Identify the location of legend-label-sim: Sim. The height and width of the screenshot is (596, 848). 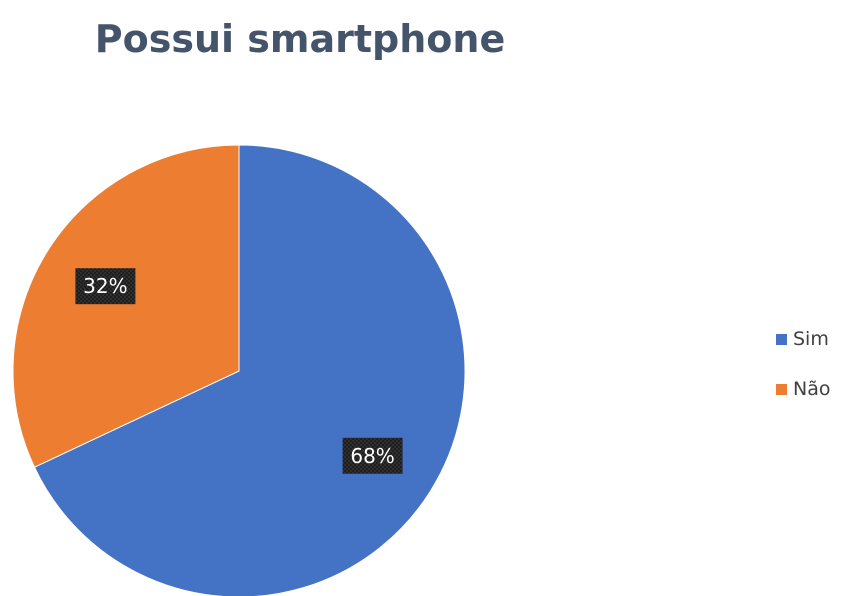
(811, 339).